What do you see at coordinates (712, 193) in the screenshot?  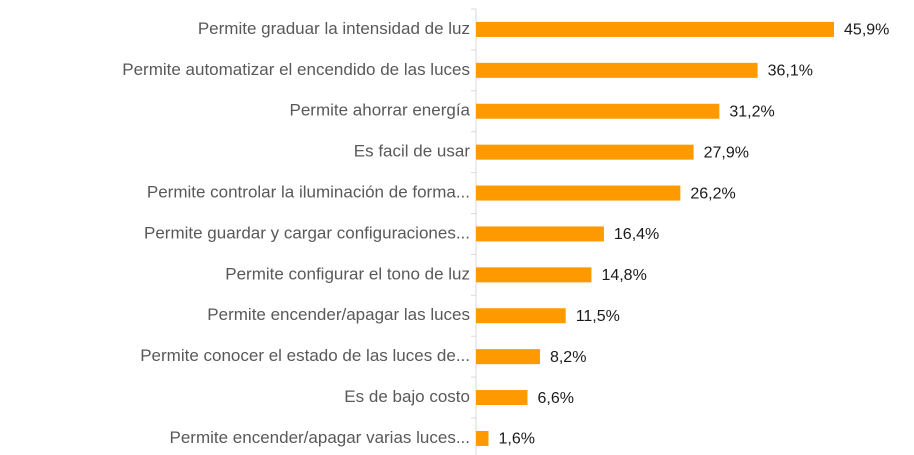 I see `value-label: 26,2%` at bounding box center [712, 193].